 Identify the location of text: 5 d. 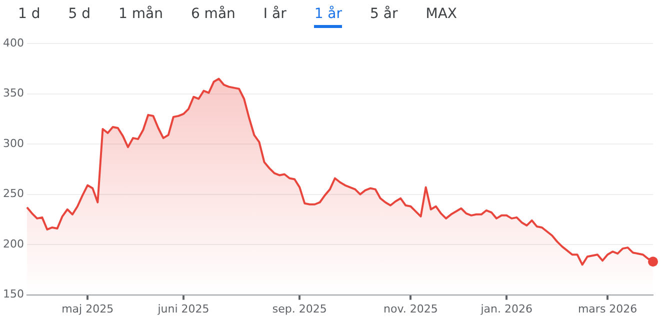
(79, 15).